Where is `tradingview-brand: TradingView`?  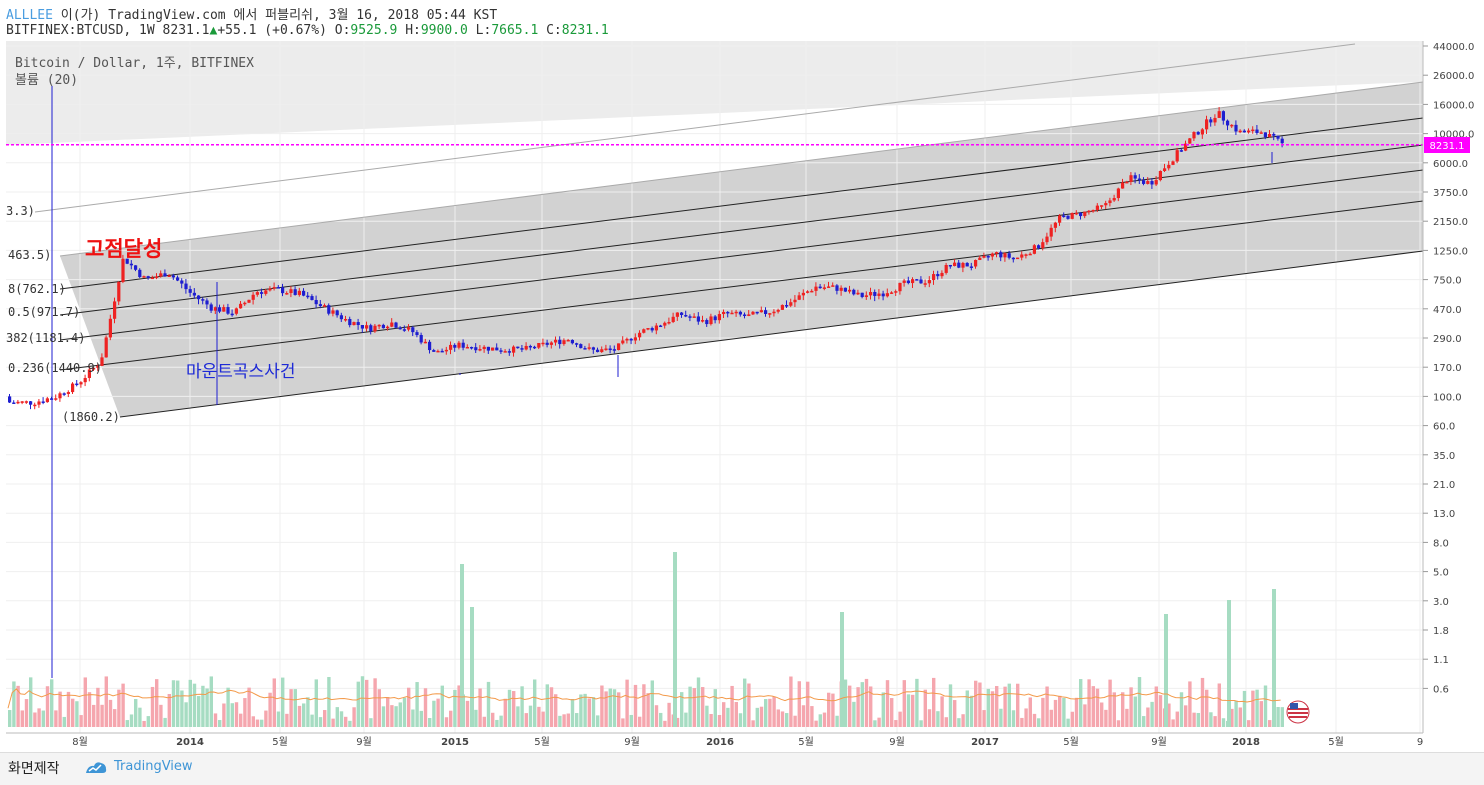 tradingview-brand: TradingView is located at coordinates (153, 766).